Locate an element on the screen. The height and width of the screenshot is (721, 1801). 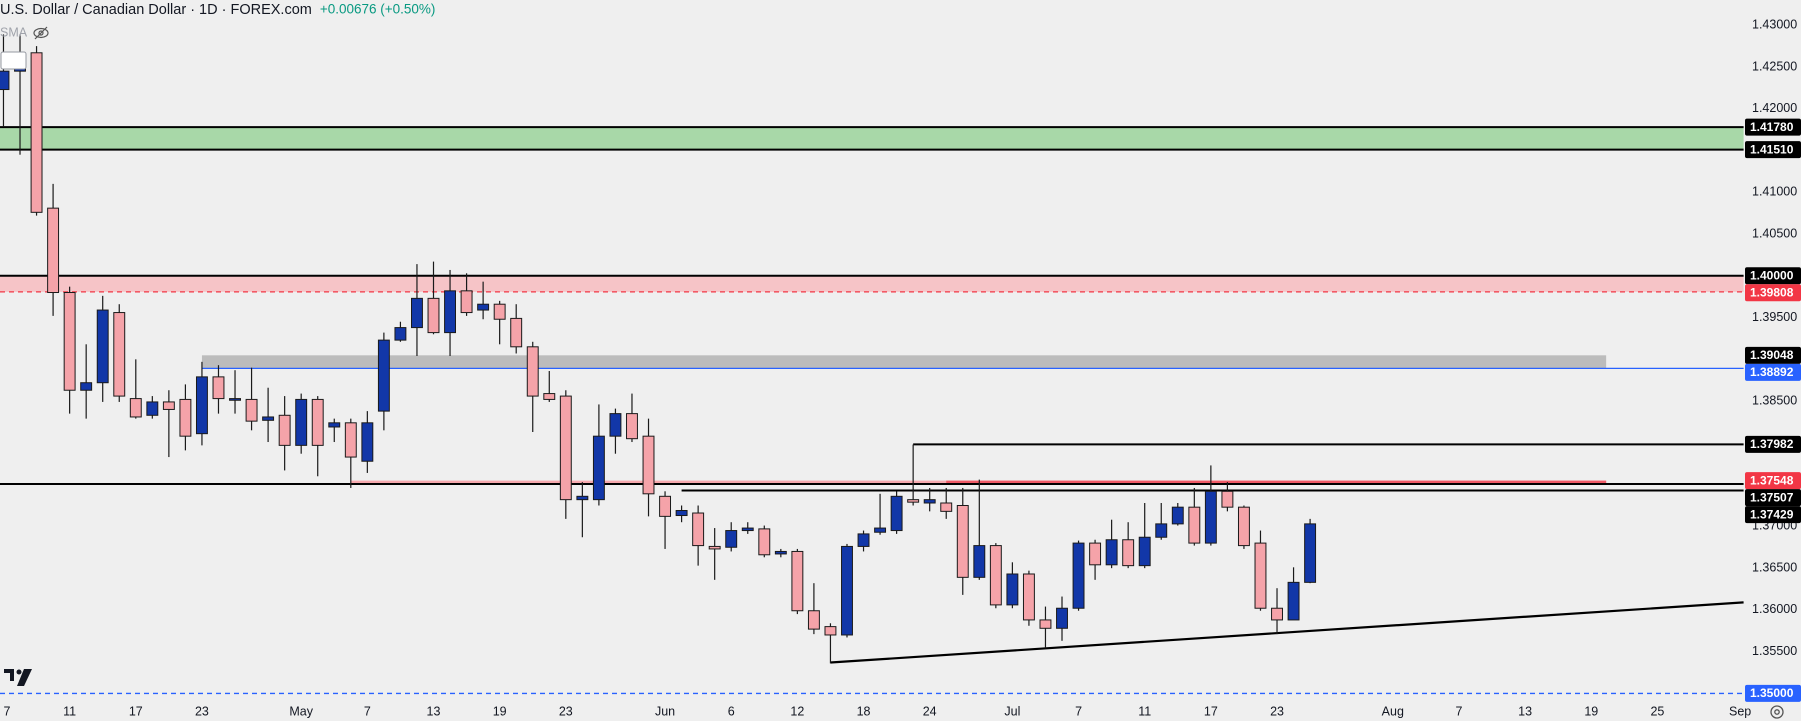
settings-icon is located at coordinates (1777, 712).